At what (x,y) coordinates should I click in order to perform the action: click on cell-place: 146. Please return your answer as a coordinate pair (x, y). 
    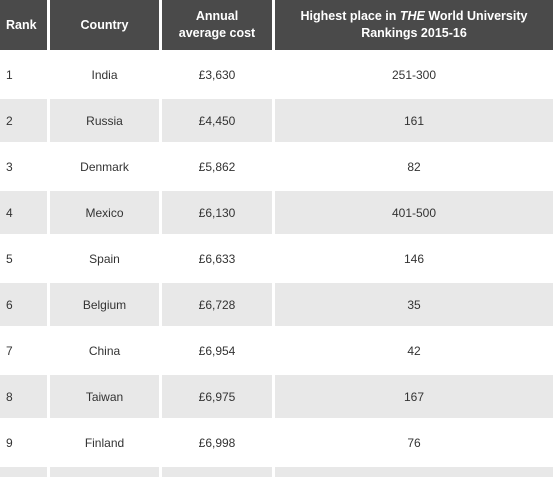
    Looking at the image, I should click on (414, 258).